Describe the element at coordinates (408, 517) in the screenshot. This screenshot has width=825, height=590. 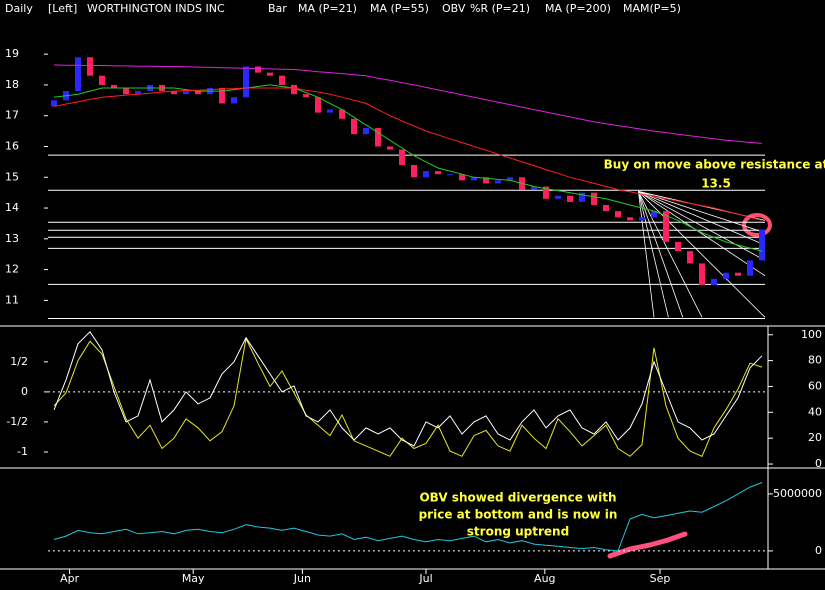
I see `series-line` at that location.